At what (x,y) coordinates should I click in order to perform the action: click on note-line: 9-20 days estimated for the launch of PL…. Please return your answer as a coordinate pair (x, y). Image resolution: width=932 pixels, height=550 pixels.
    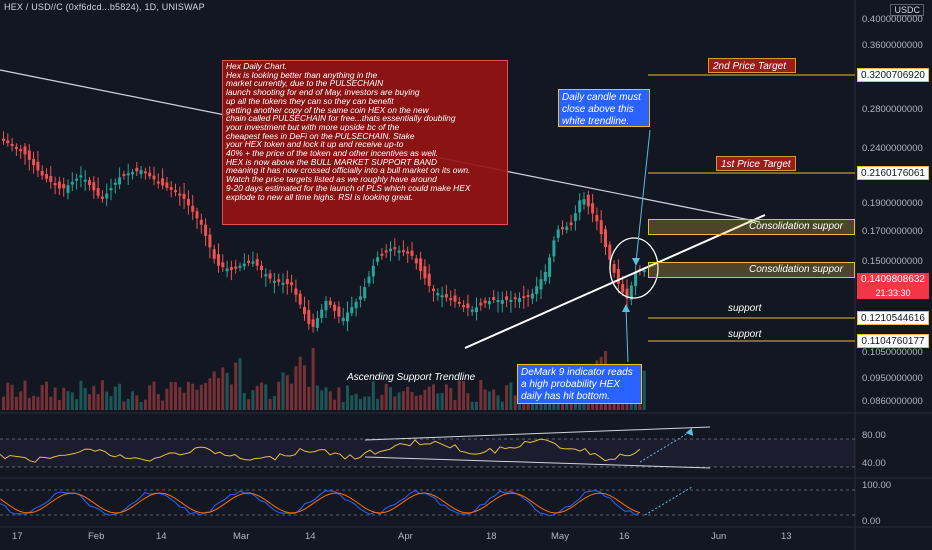
    Looking at the image, I should click on (348, 187).